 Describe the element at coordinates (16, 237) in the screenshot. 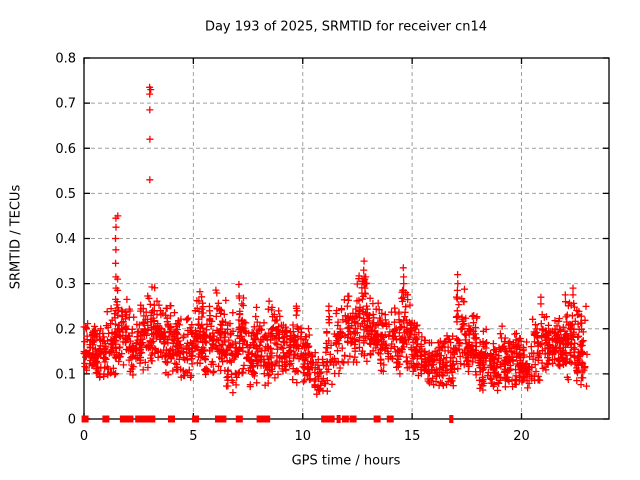

I see `y-axis-label: SRMTID / TECUs` at that location.